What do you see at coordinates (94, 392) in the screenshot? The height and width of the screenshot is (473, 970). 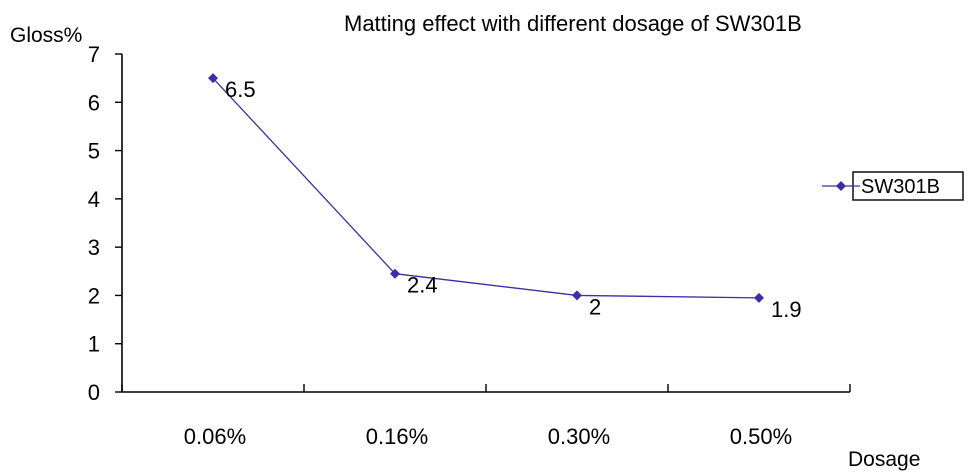 I see `y-tick-label: 0` at bounding box center [94, 392].